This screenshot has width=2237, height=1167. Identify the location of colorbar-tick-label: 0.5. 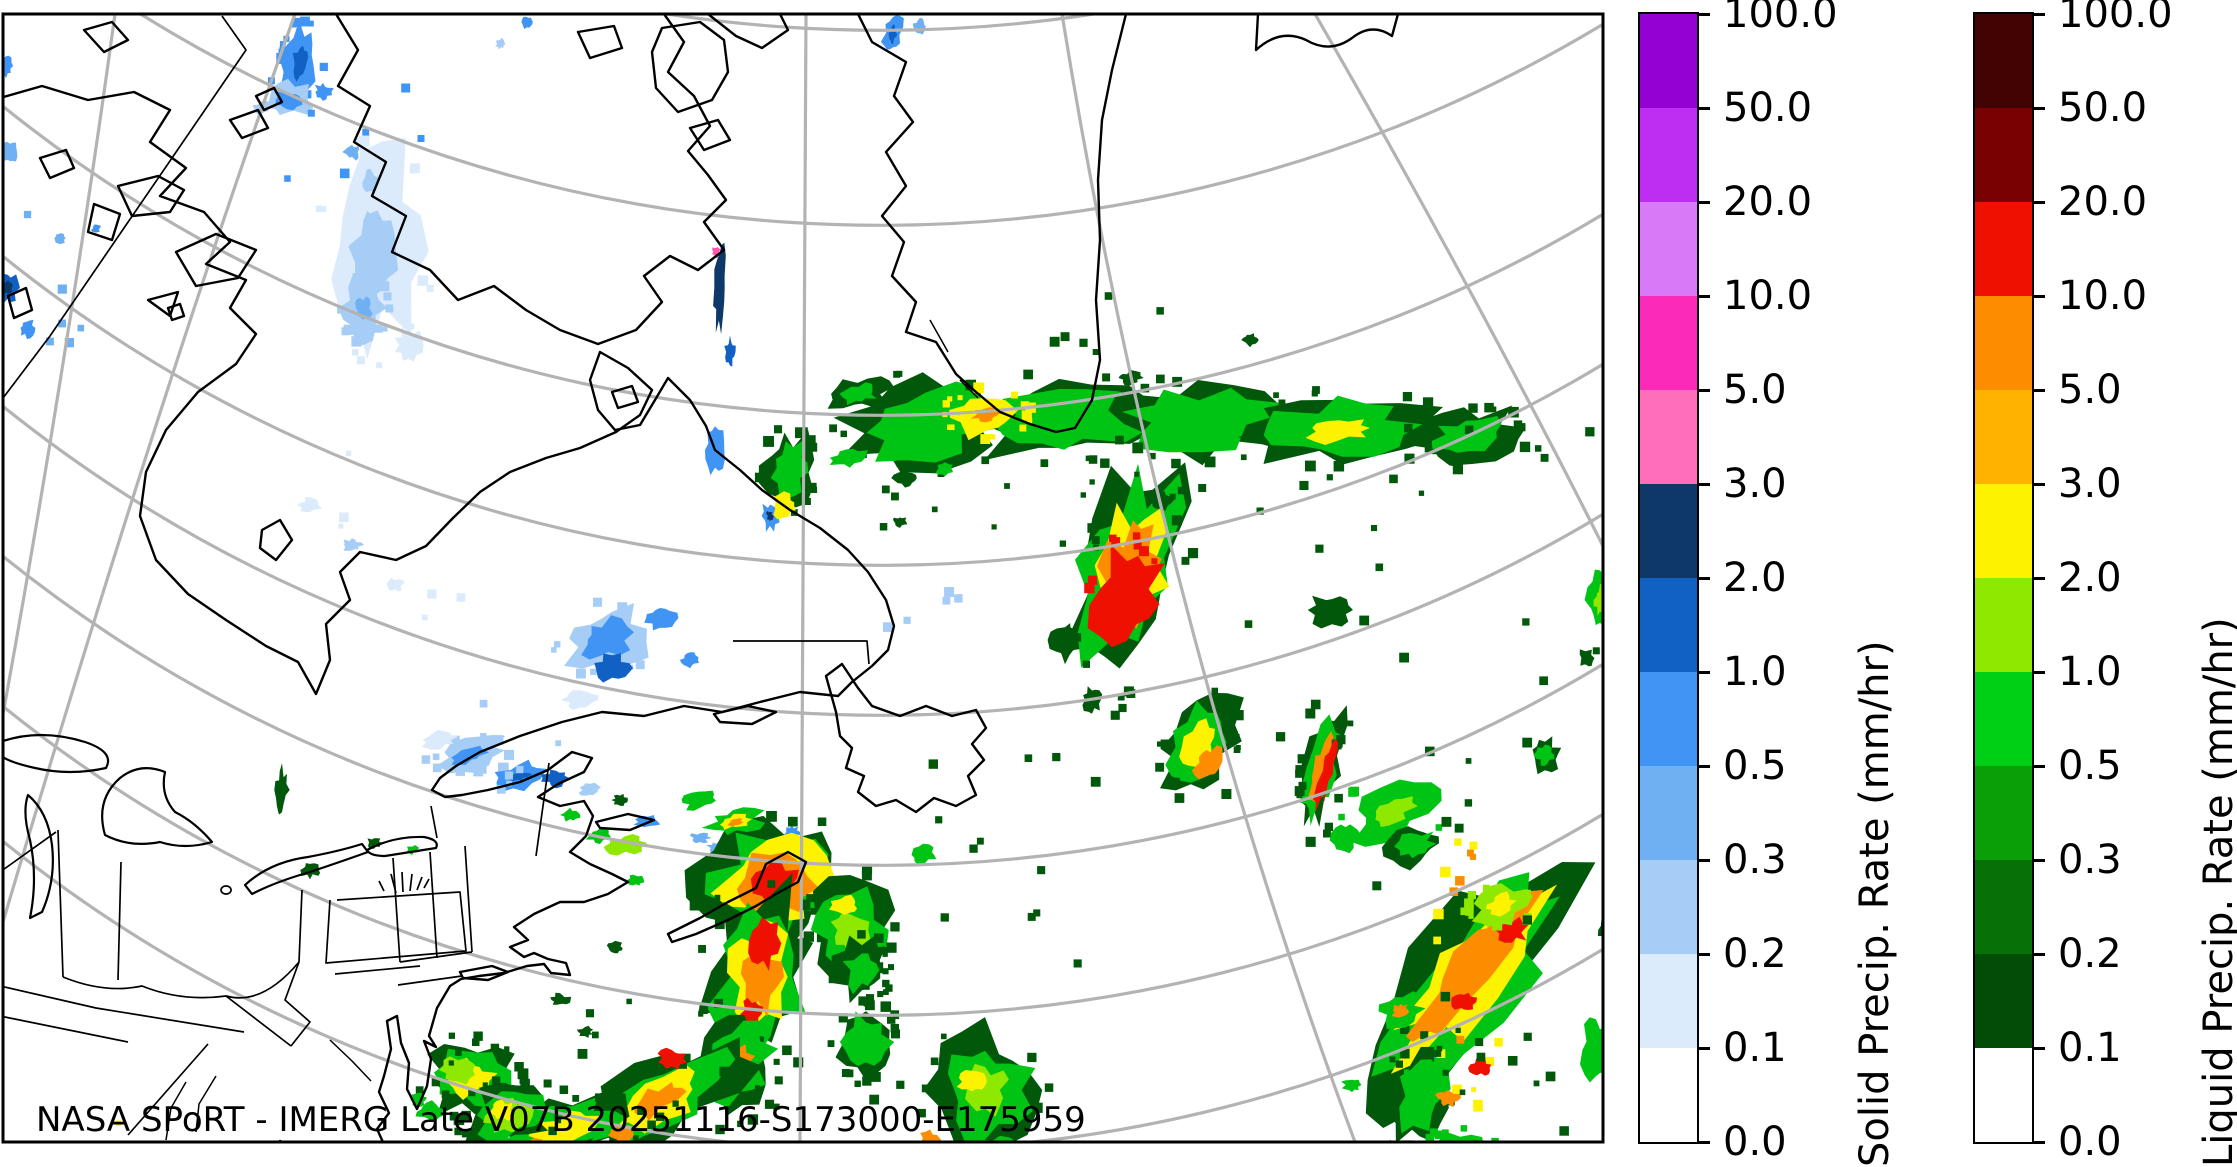
(1755, 766).